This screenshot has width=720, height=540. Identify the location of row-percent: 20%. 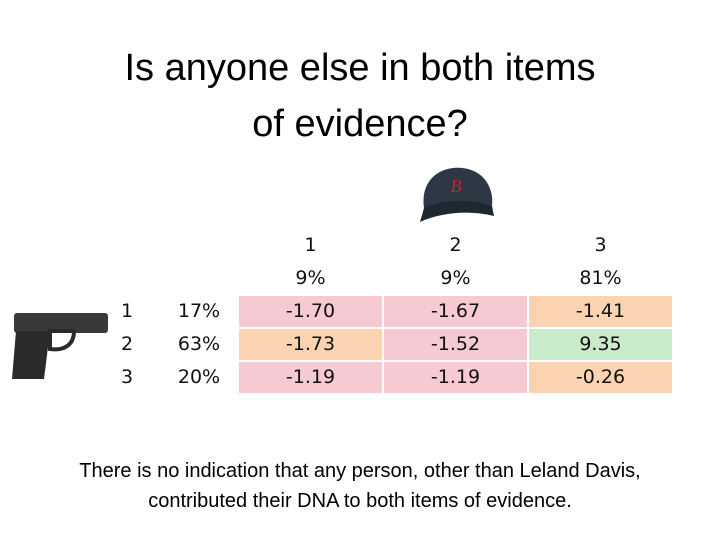
(199, 377).